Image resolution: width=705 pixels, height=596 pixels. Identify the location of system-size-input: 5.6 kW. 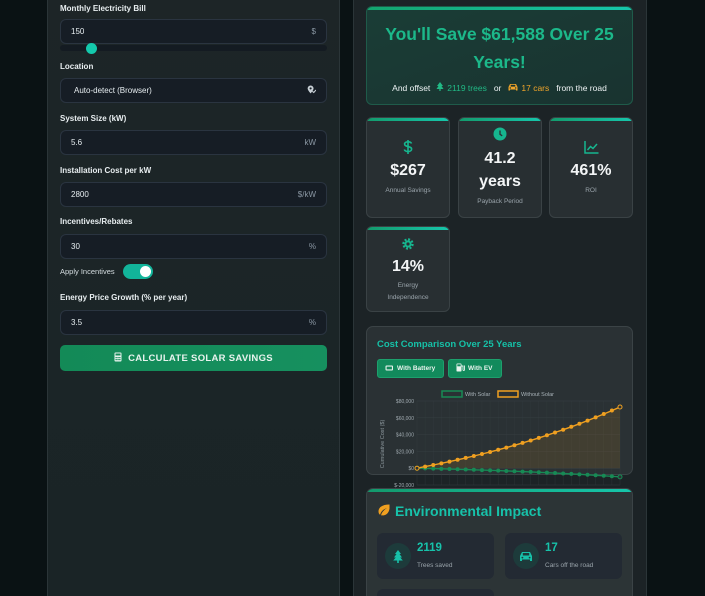
(193, 142).